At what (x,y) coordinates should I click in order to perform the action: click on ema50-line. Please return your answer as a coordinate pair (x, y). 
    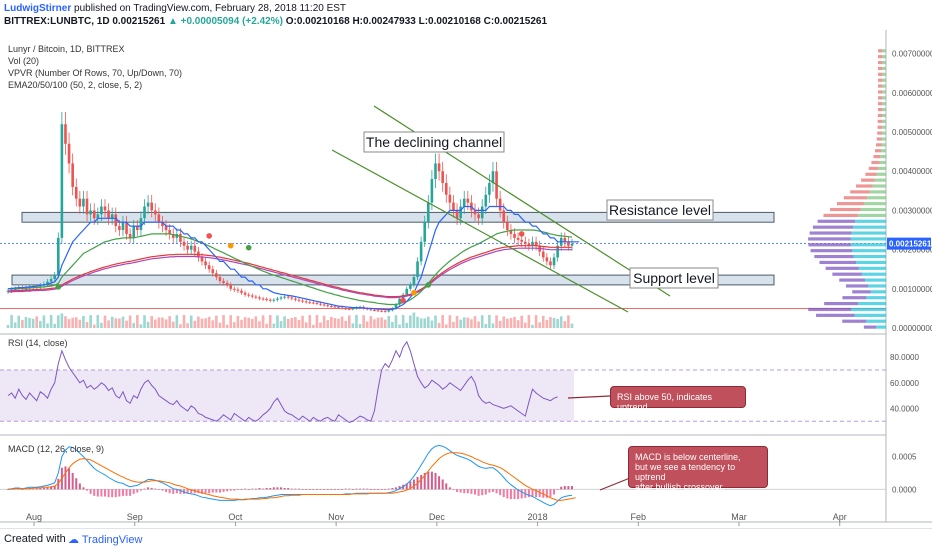
    Looking at the image, I should click on (290, 267).